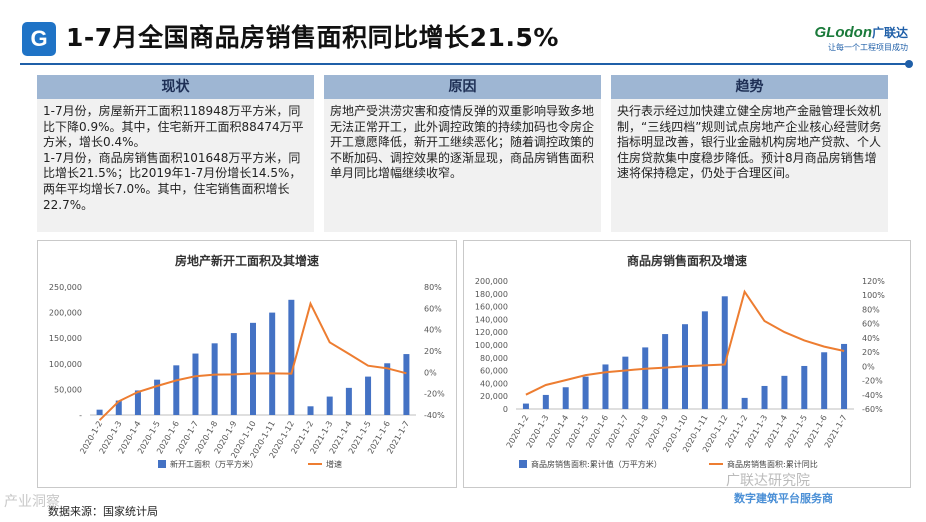  I want to click on y-tick-label: -, so click(80, 415).